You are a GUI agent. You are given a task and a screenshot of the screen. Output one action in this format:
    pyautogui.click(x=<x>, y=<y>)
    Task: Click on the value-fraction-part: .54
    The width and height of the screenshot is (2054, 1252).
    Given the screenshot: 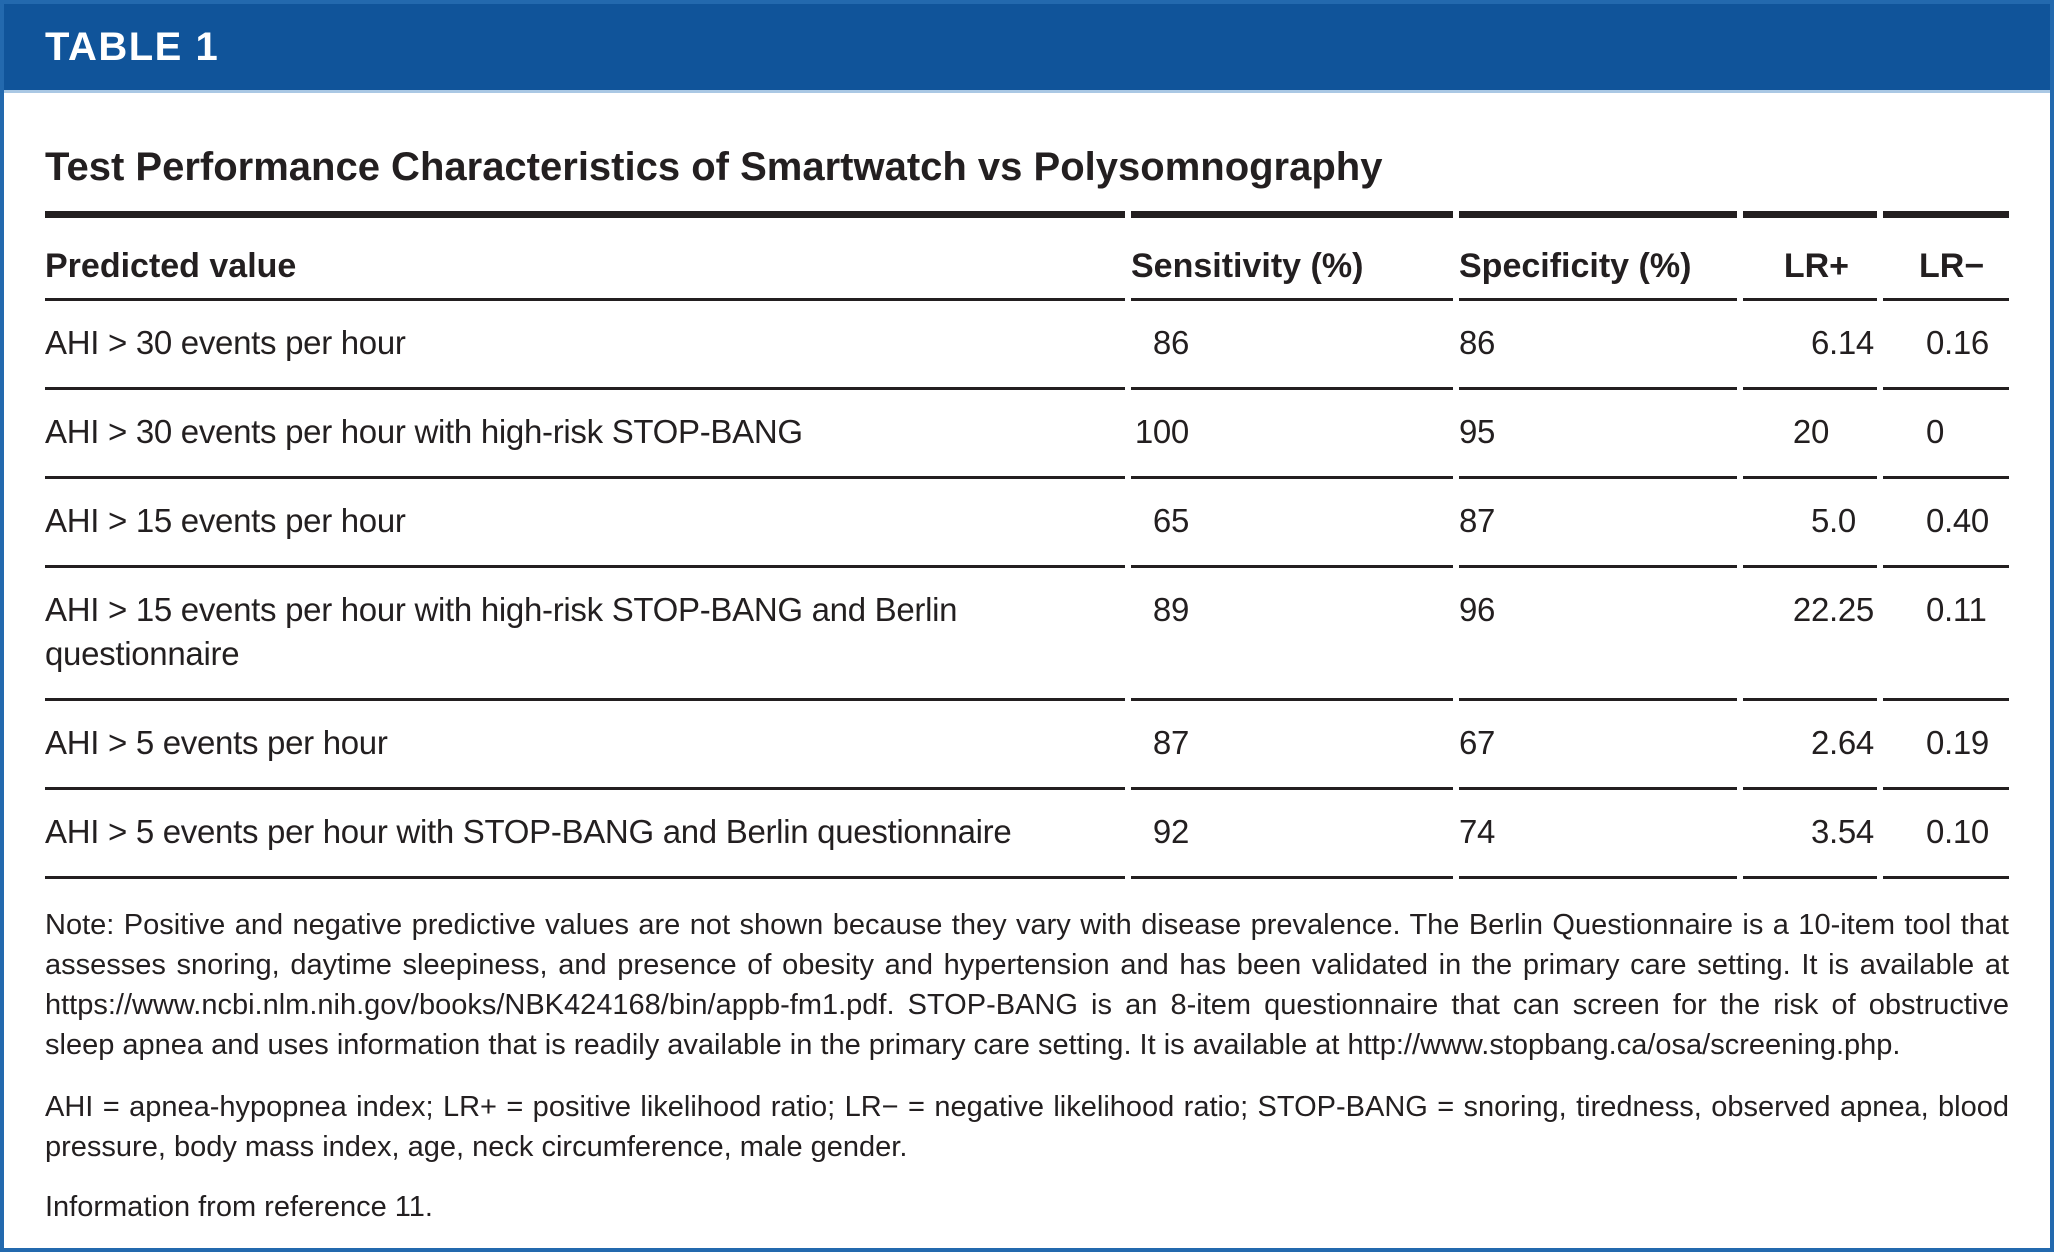 What is the action you would take?
    pyautogui.click(x=1851, y=831)
    